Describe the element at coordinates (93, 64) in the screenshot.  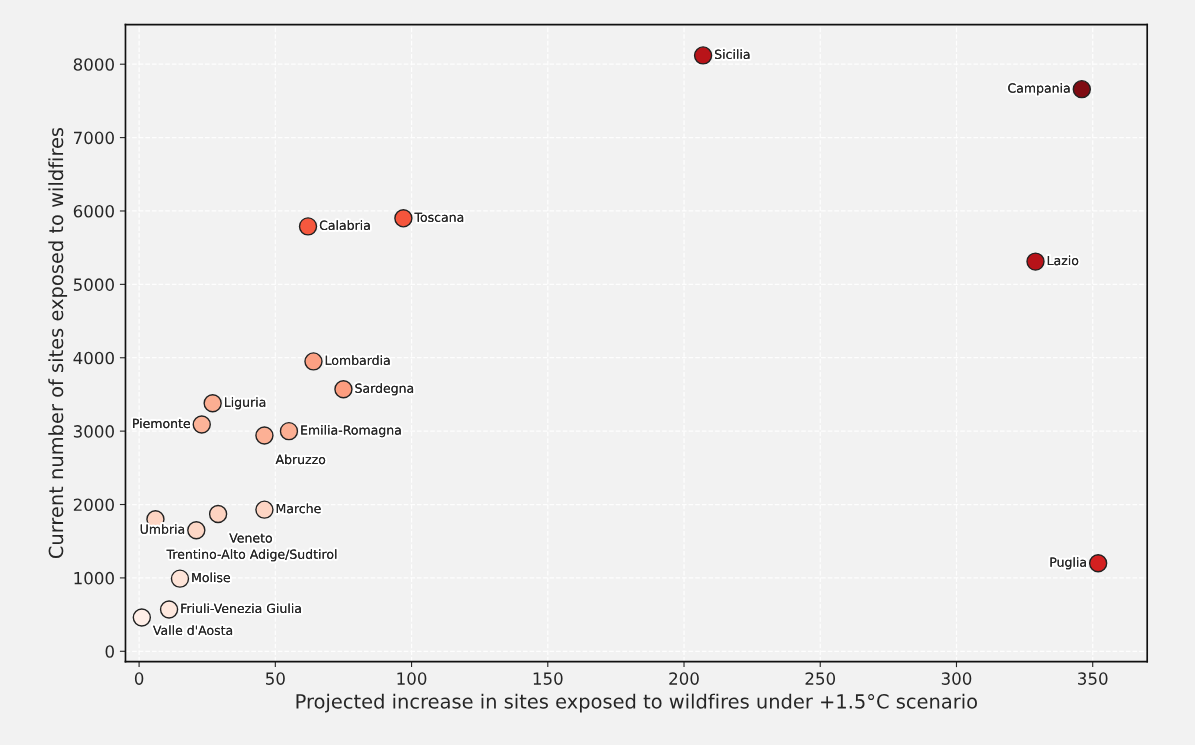
I see `y-tick-label: 8000` at that location.